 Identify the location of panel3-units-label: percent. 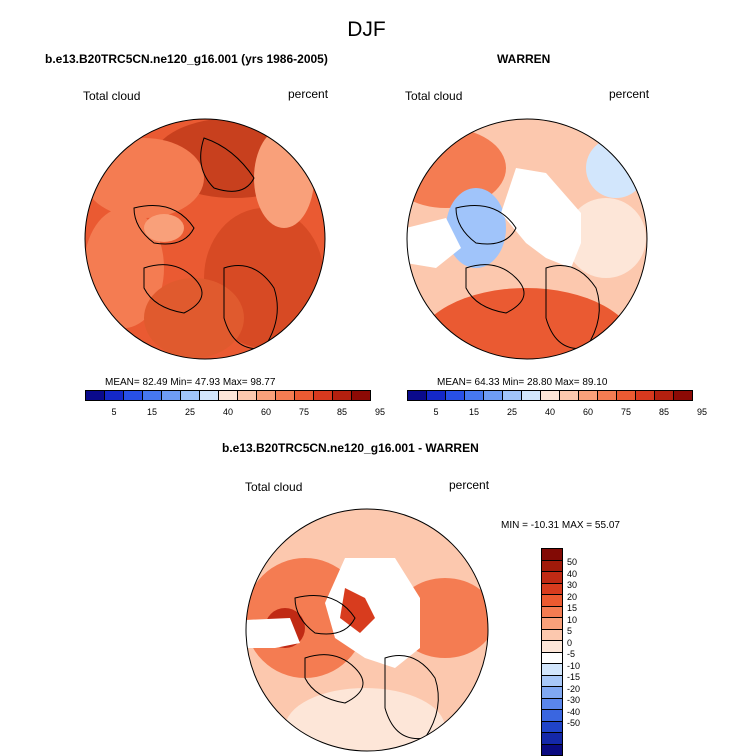
(469, 485).